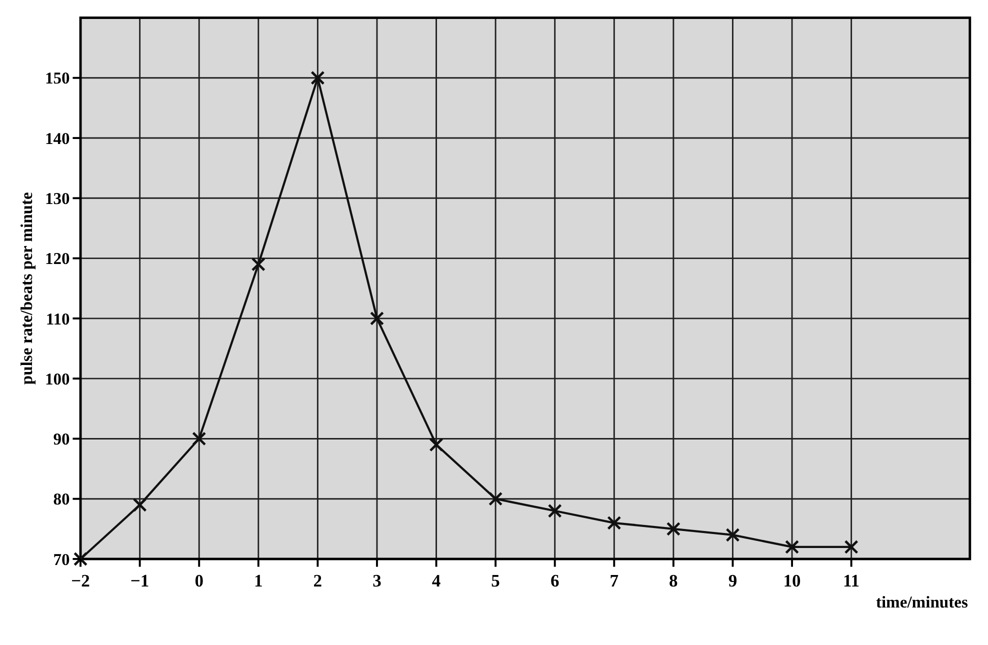 The height and width of the screenshot is (645, 988). What do you see at coordinates (57, 78) in the screenshot?
I see `y-tick-label: 150` at bounding box center [57, 78].